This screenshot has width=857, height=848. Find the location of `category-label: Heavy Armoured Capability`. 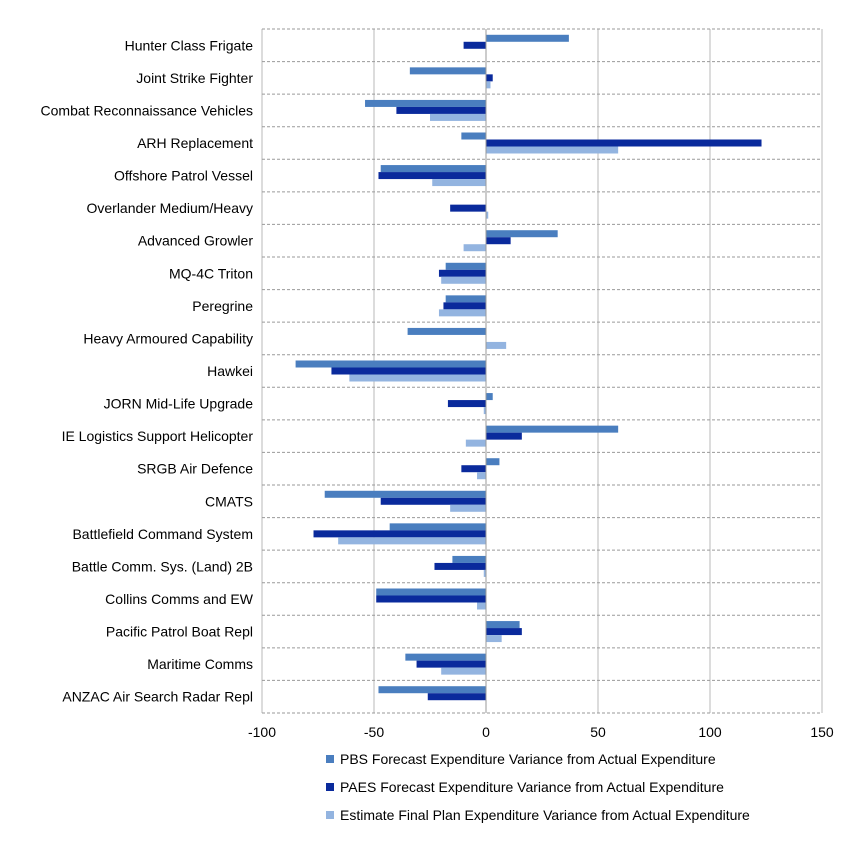

category-label: Heavy Armoured Capability is located at coordinates (168, 338).